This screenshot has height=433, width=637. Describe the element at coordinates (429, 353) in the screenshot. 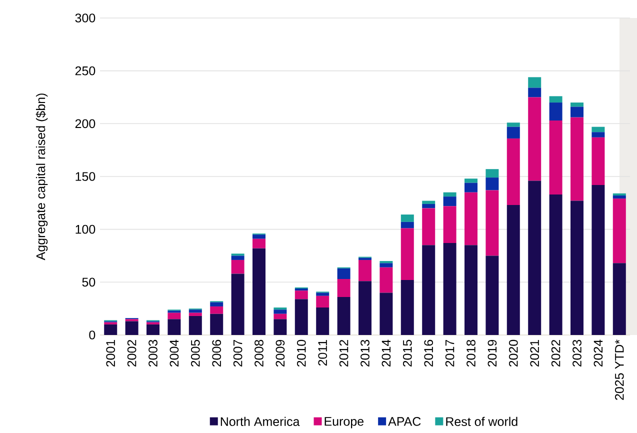

I see `x-tick-label: 2016` at that location.